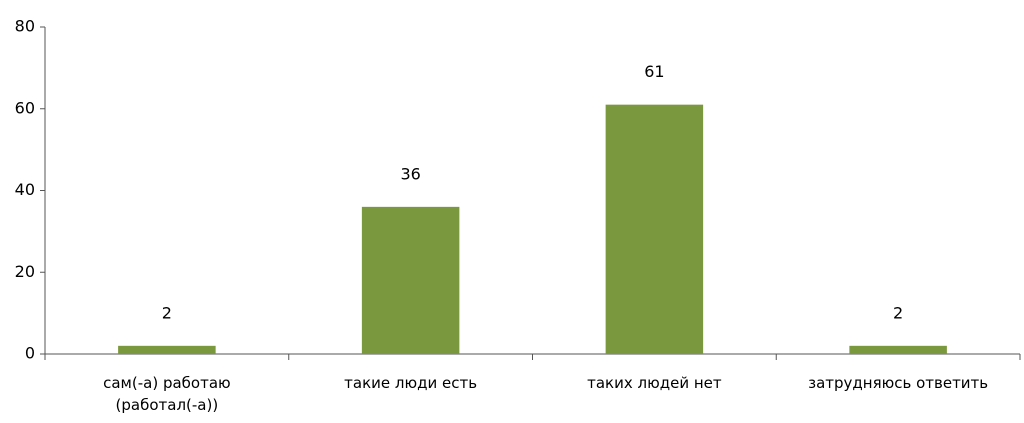  What do you see at coordinates (654, 383) in the screenshot?
I see `x-tick-label: таких людей нет` at bounding box center [654, 383].